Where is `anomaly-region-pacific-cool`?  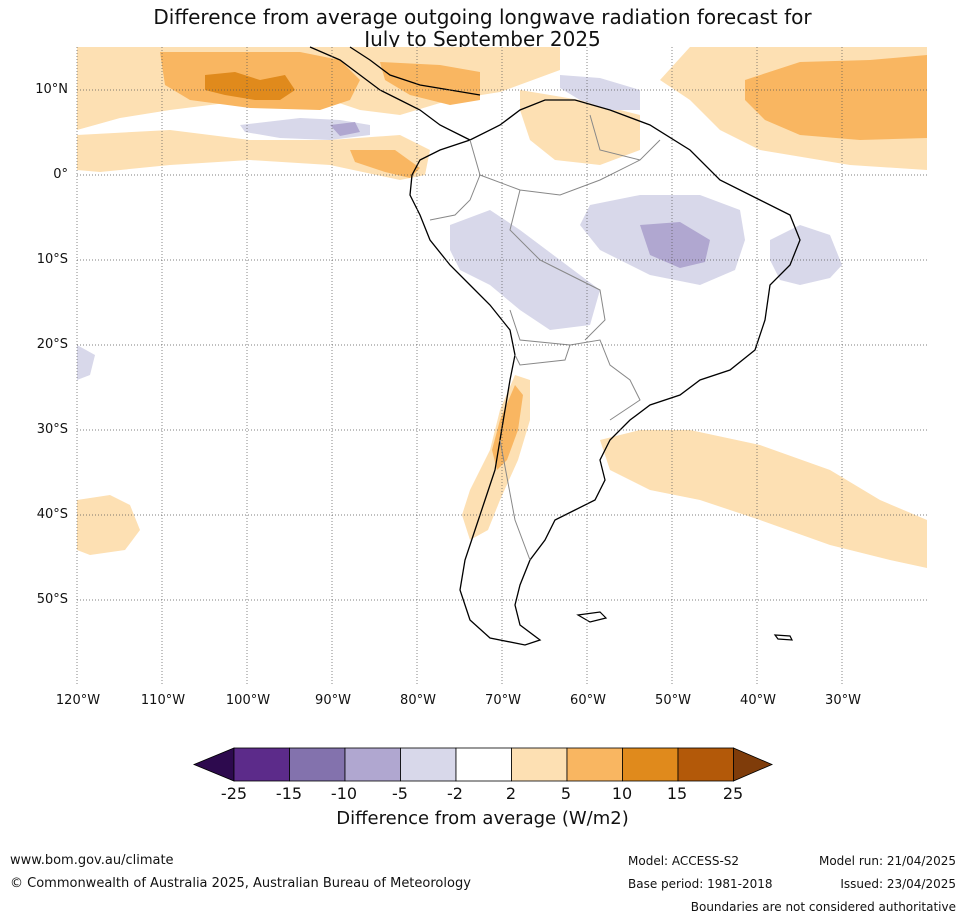 anomaly-region-pacific-cool is located at coordinates (305, 129).